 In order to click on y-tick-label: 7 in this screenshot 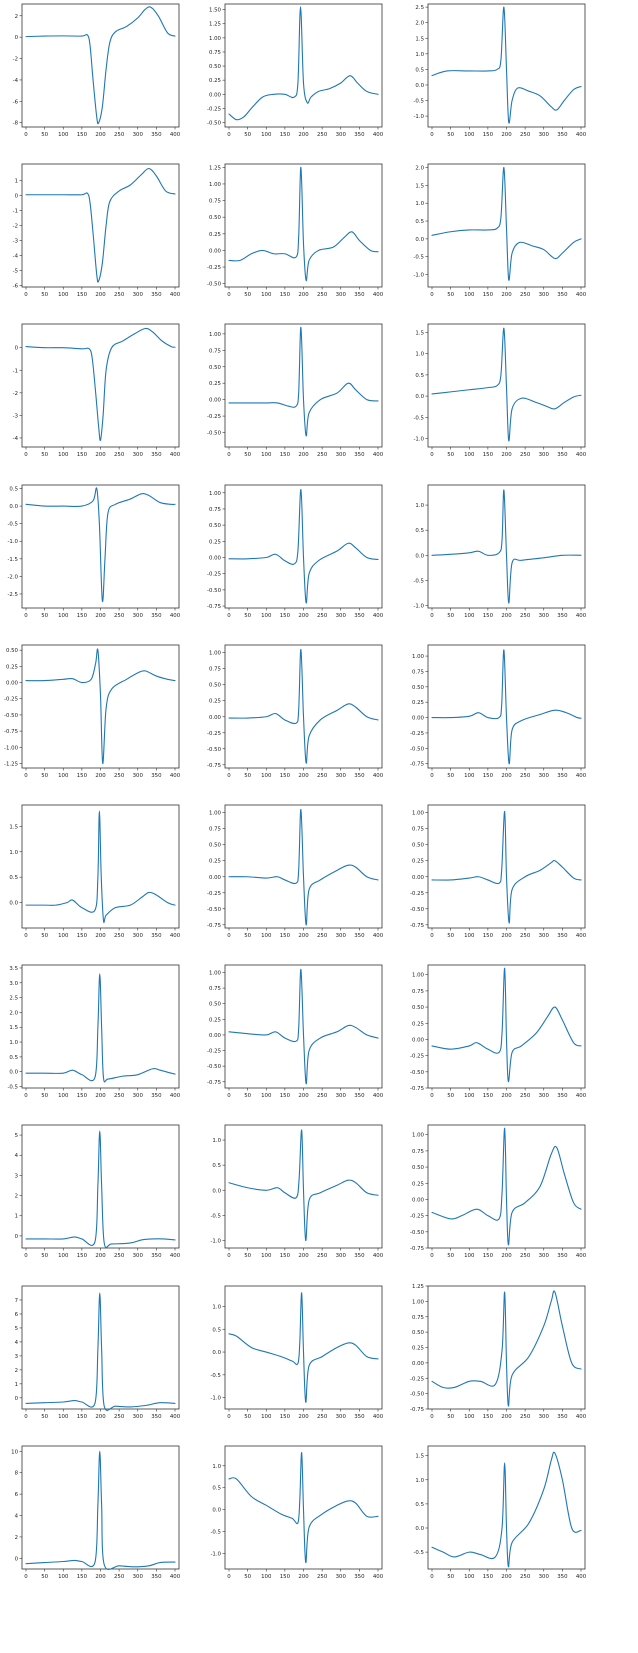, I will do `click(16, 1301)`.